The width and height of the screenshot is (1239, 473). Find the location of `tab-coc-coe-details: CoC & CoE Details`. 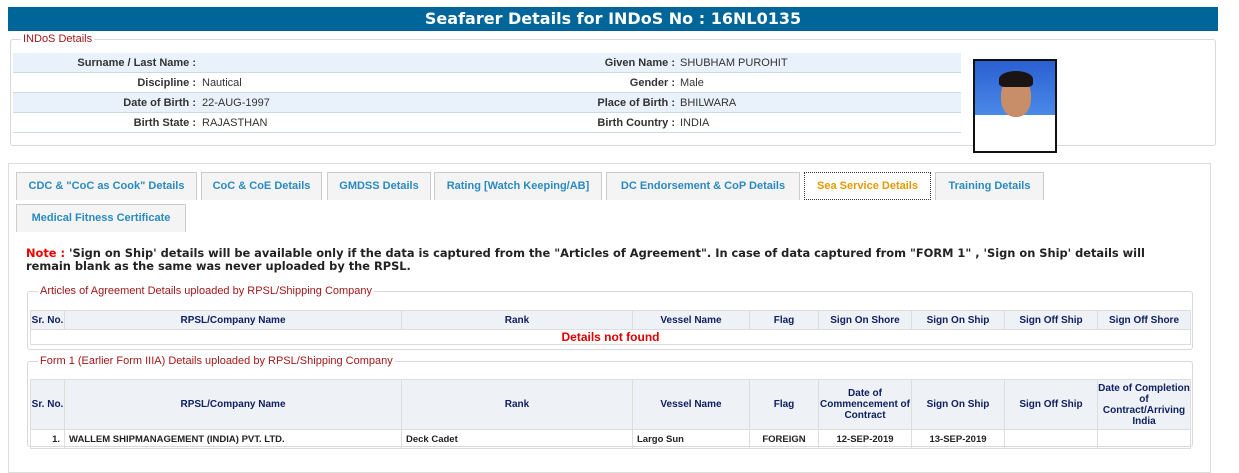

tab-coc-coe-details: CoC & CoE Details is located at coordinates (261, 186).